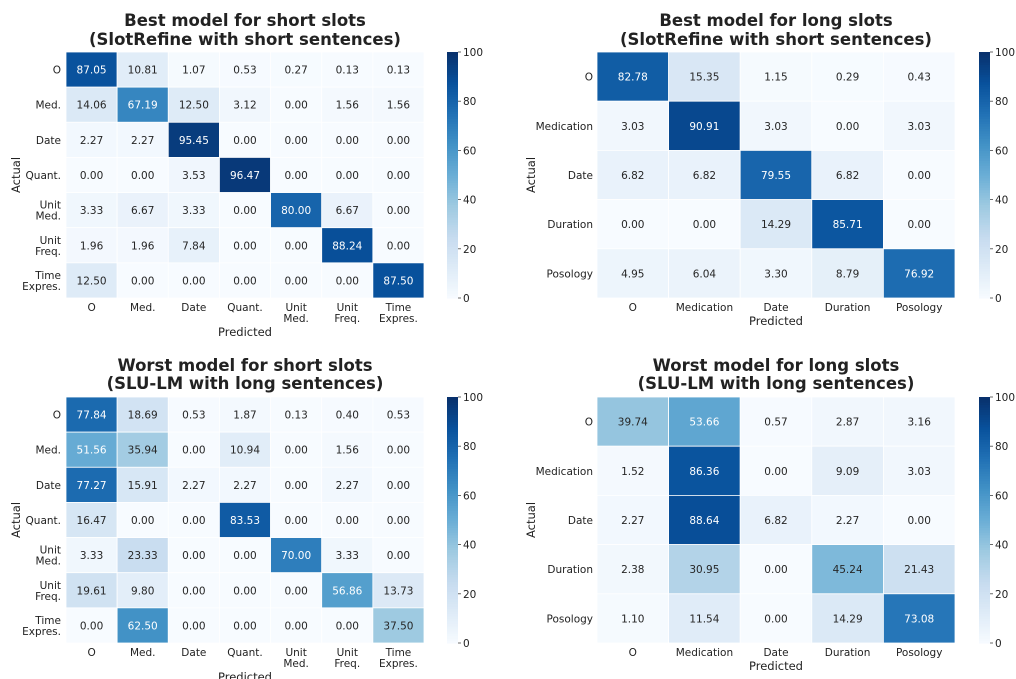 The height and width of the screenshot is (679, 1016). Describe the element at coordinates (847, 274) in the screenshot. I see `cell-value-label: 8.79` at that location.